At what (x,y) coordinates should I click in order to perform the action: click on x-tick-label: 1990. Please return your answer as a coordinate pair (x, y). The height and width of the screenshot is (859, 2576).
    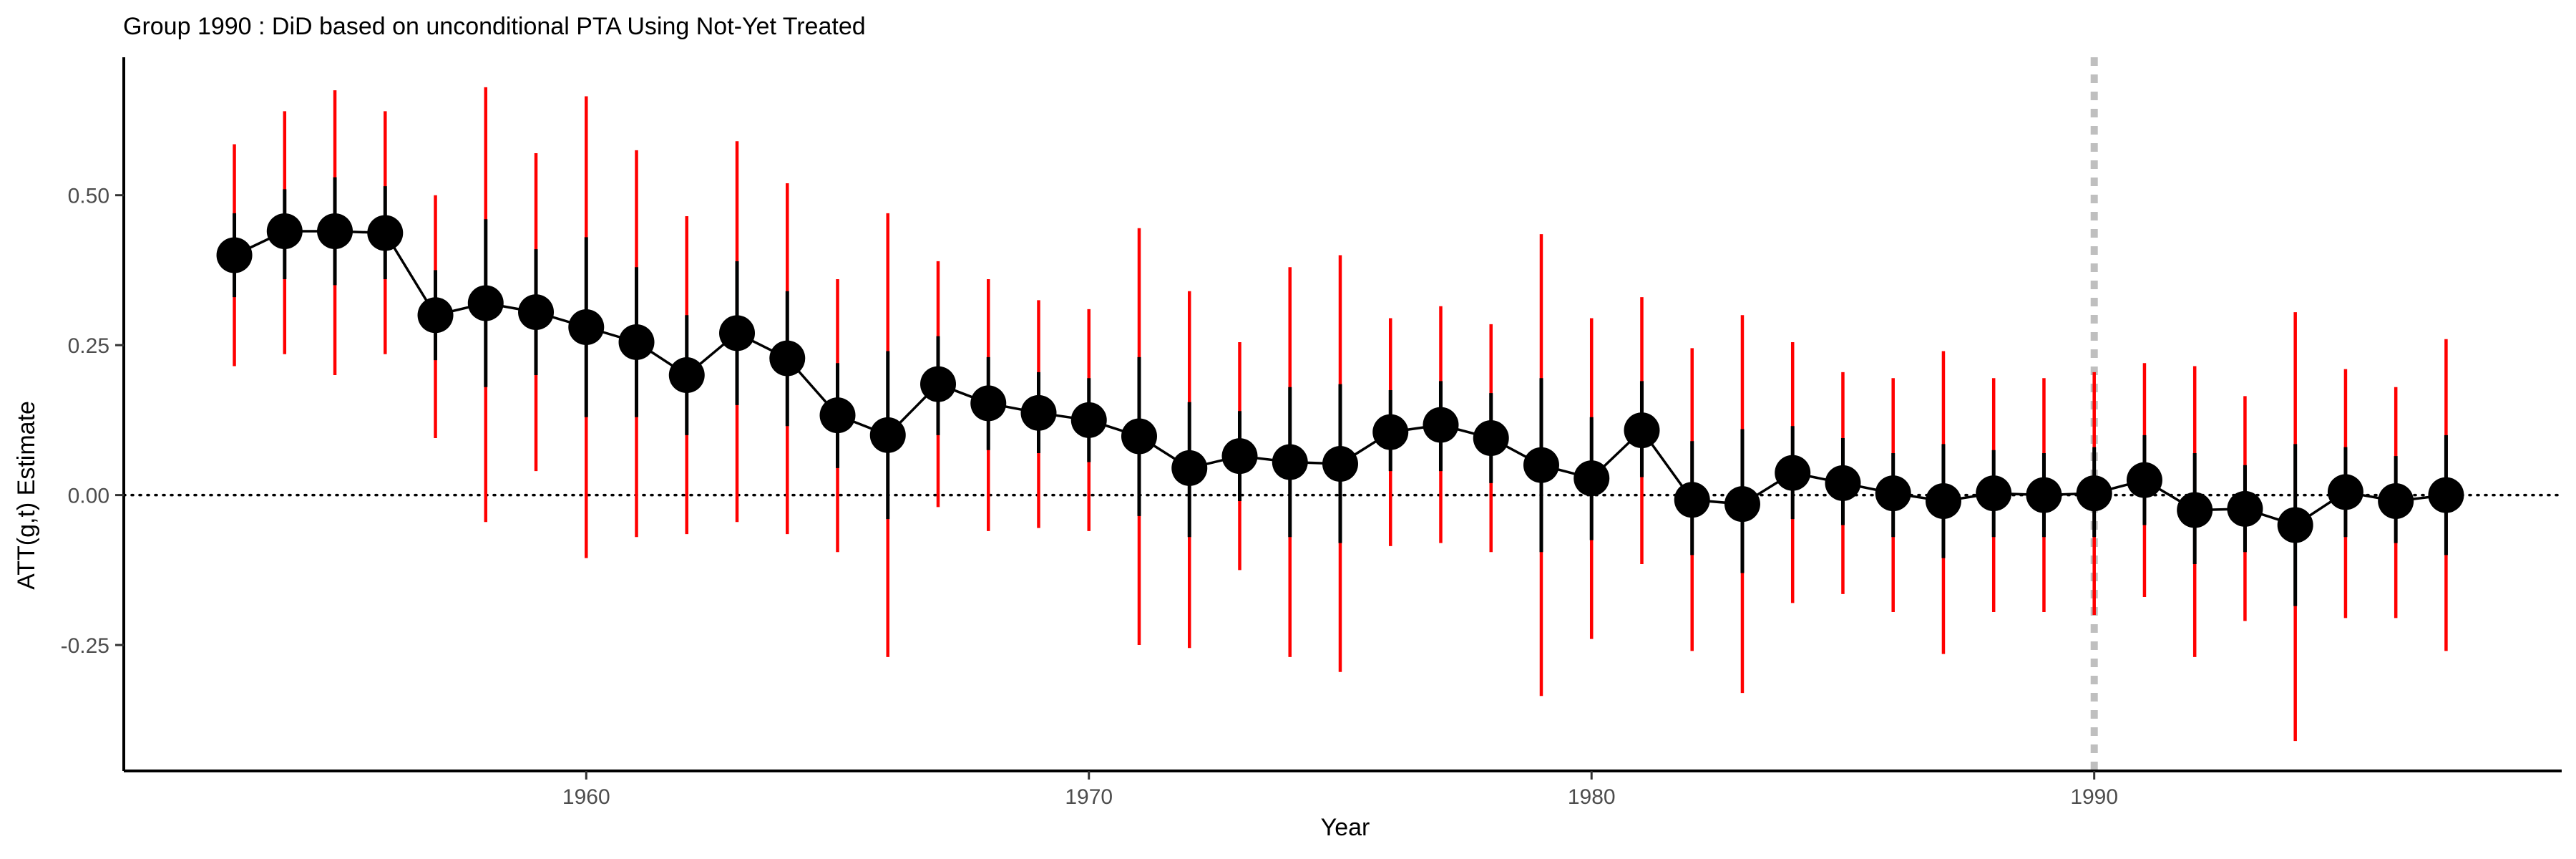
    Looking at the image, I should click on (2094, 797).